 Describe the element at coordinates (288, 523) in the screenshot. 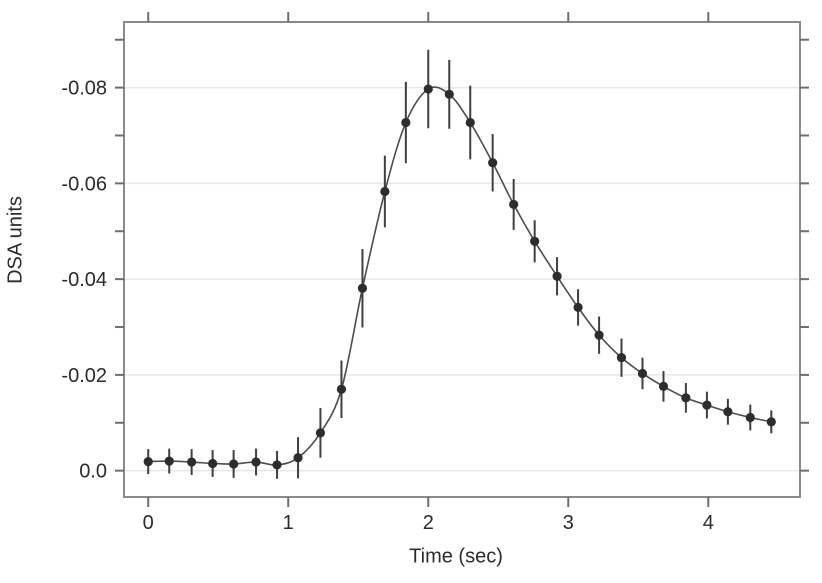

I see `x-tick-label: 1` at that location.